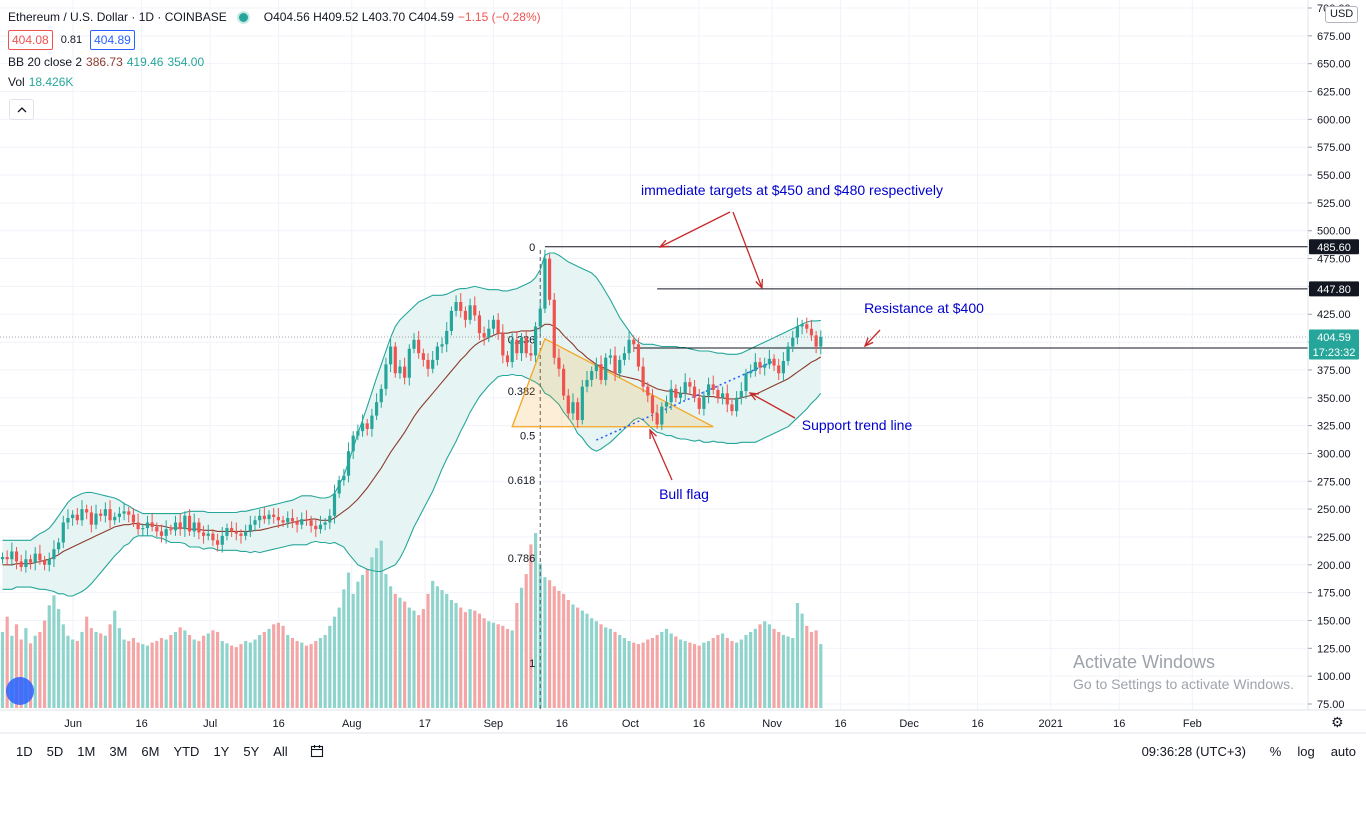 Image resolution: width=1366 pixels, height=815 pixels. I want to click on arrow-to-trendline, so click(772, 405).